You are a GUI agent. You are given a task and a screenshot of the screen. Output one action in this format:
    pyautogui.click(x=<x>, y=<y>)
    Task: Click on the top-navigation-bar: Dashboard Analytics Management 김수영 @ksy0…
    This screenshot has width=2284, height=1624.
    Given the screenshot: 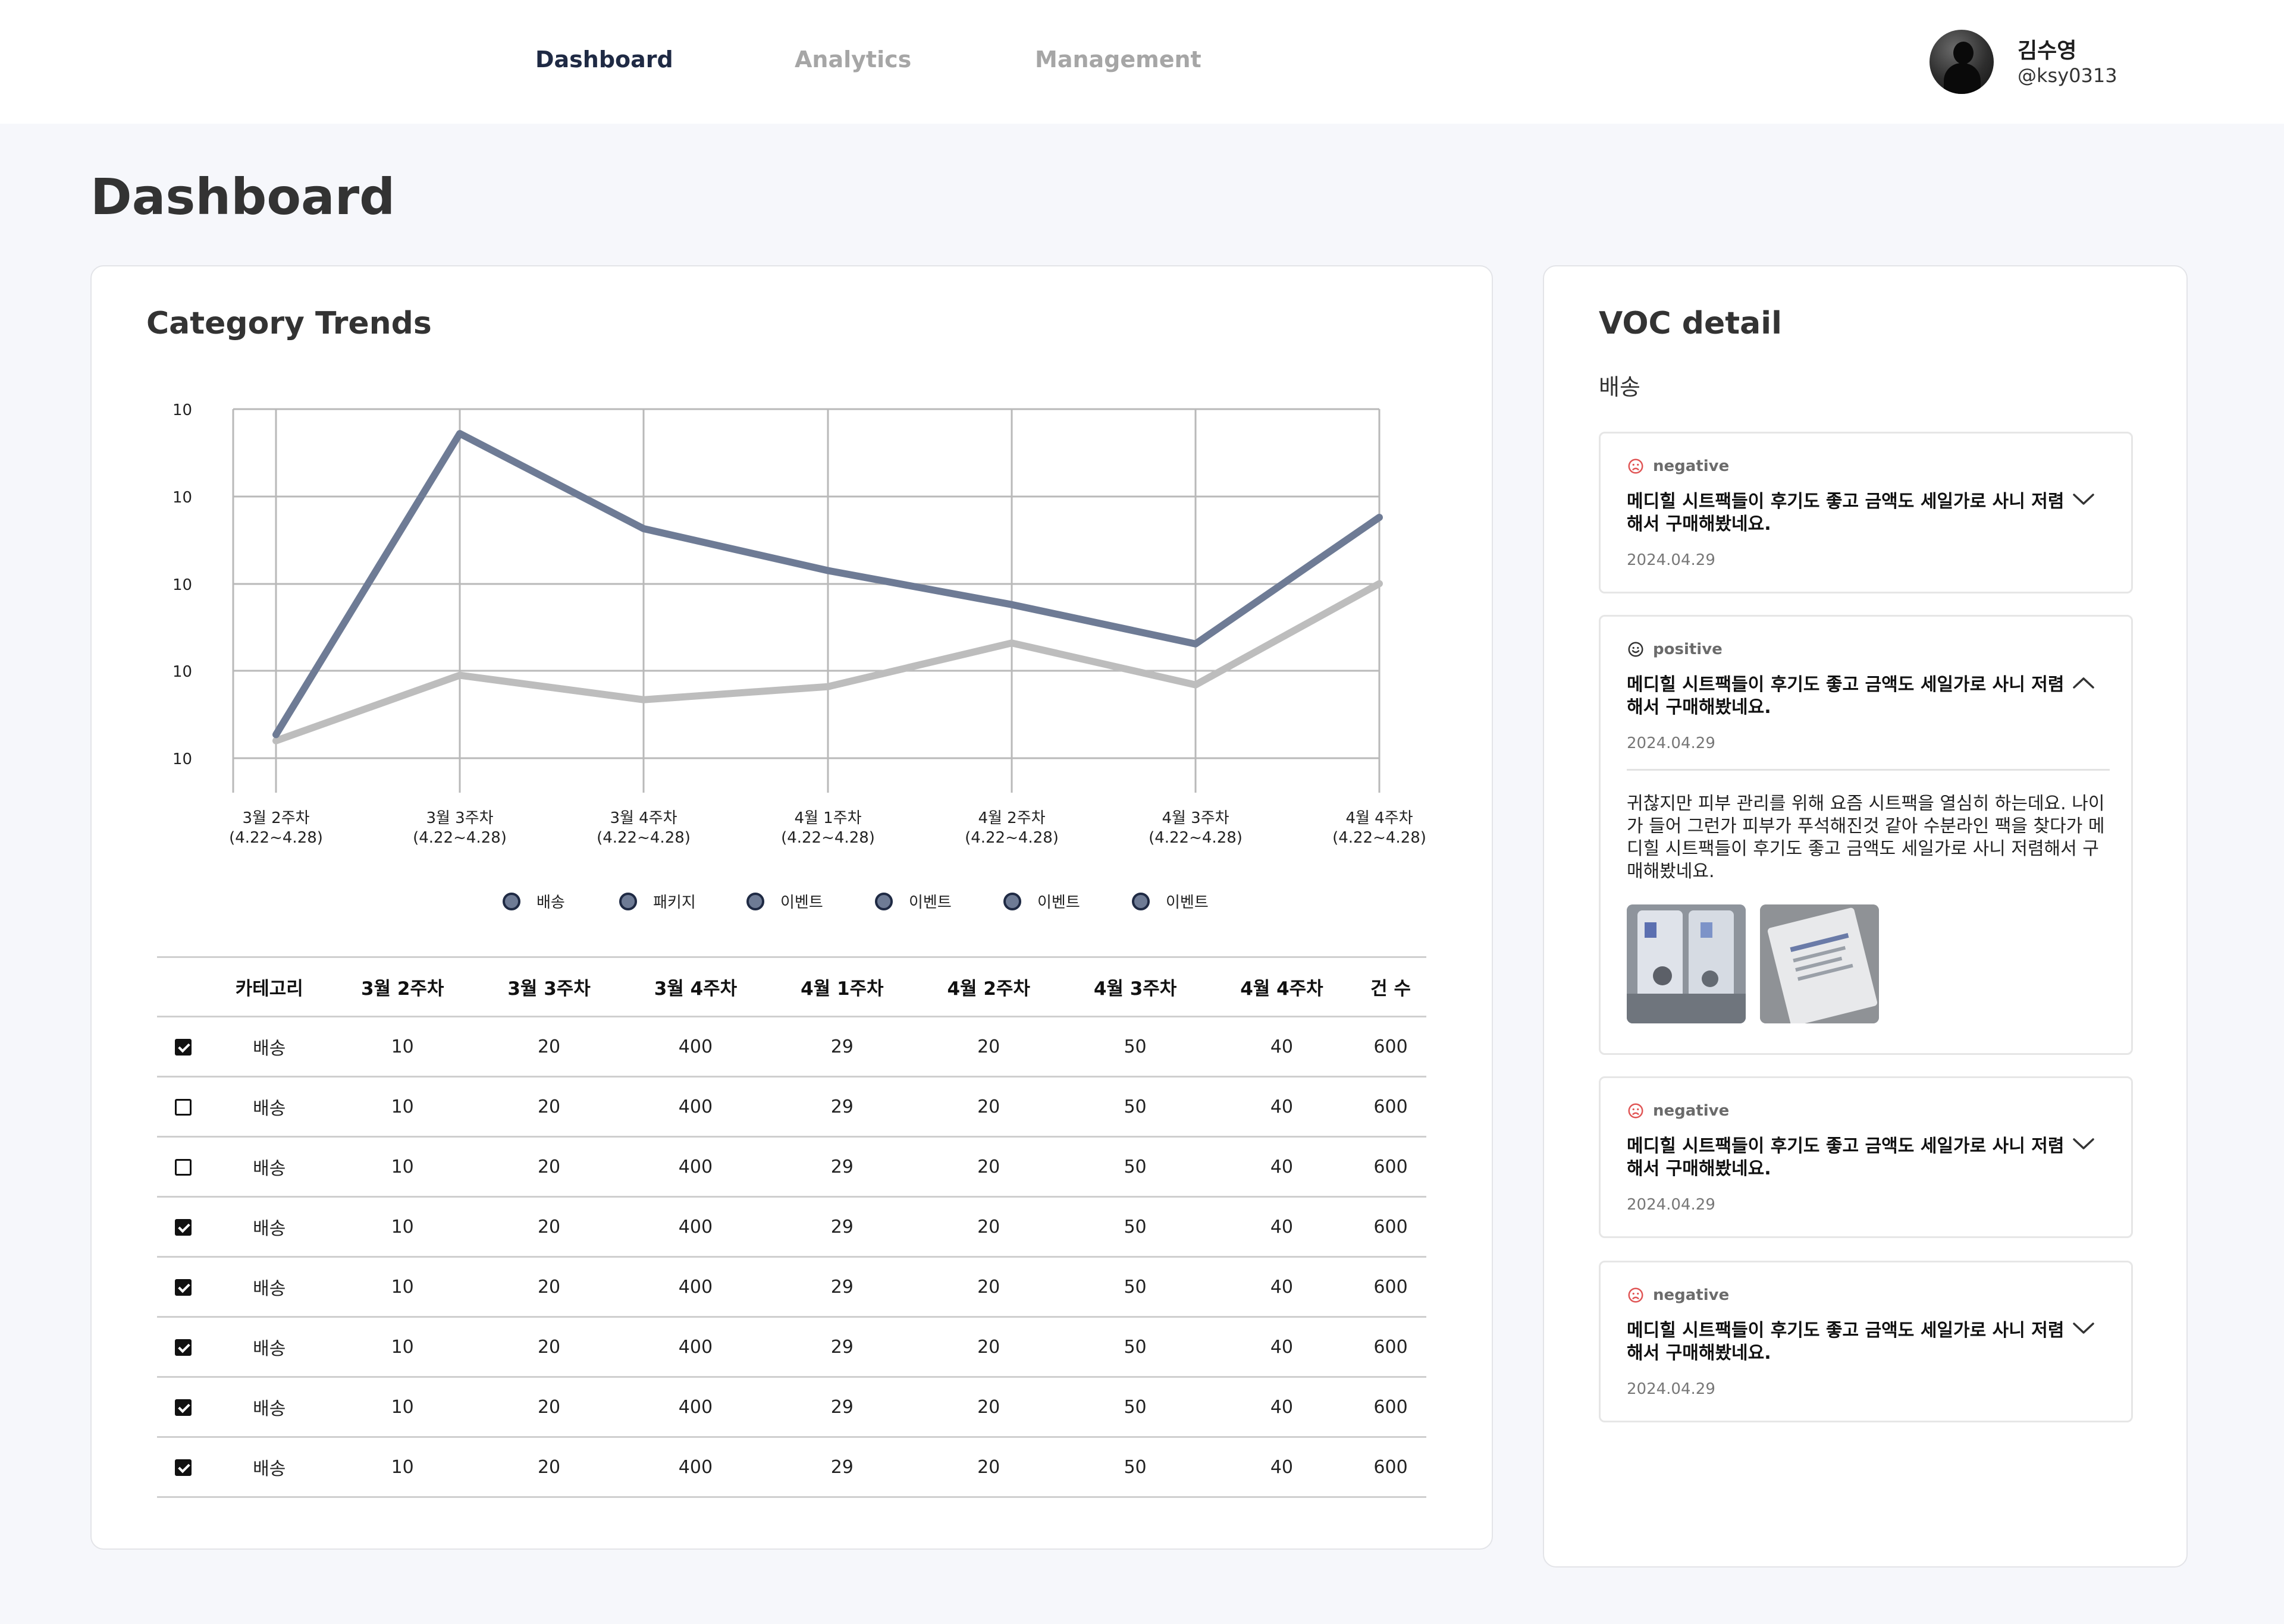 What is the action you would take?
    pyautogui.click(x=1142, y=62)
    